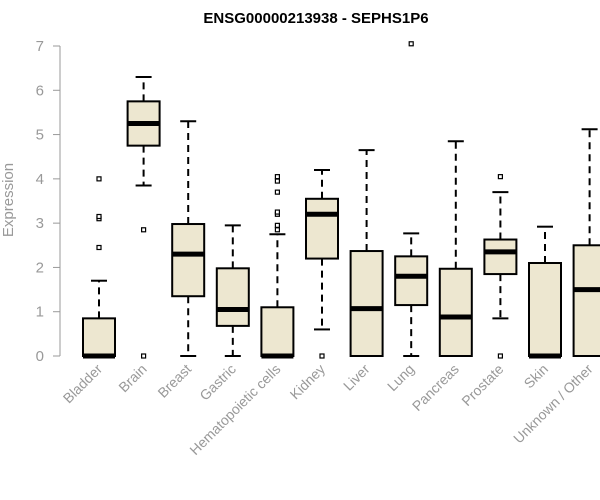  Describe the element at coordinates (482, 385) in the screenshot. I see `x-category-label: Prostate` at that location.